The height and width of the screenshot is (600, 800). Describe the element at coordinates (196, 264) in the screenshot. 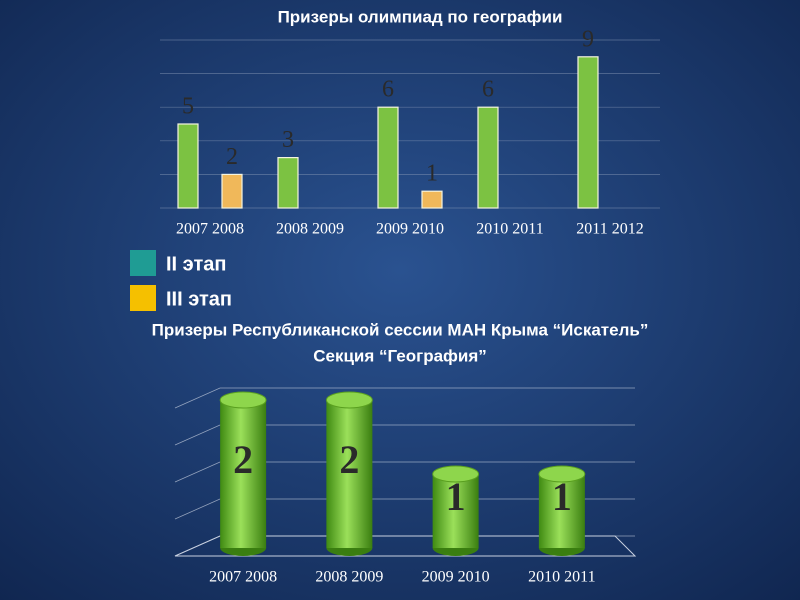

I see `legend-label: II этап` at that location.